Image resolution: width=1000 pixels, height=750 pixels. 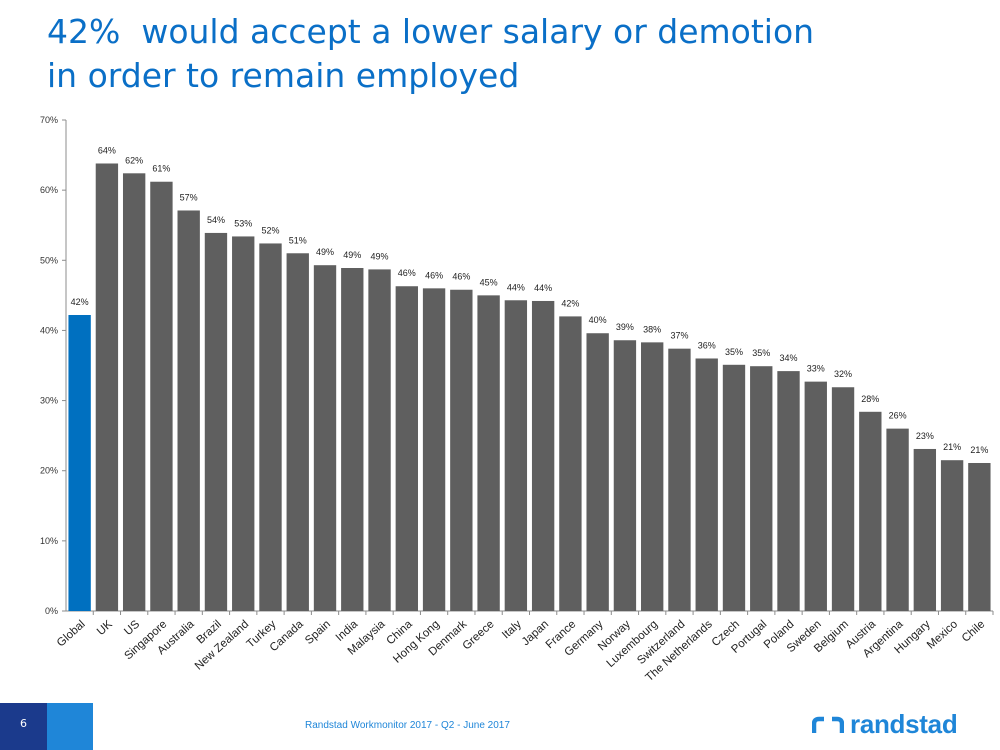 I want to click on page-number: 6, so click(x=23, y=723).